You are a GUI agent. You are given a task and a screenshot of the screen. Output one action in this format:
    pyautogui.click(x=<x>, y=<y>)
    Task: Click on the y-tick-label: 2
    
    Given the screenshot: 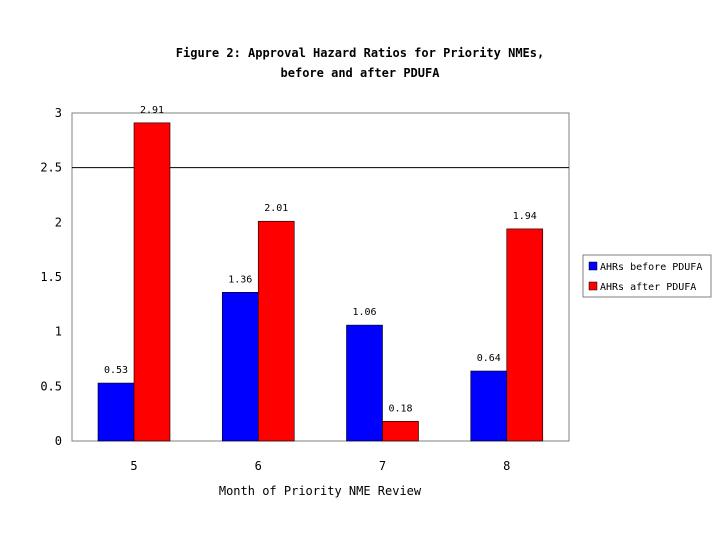 What is the action you would take?
    pyautogui.click(x=58, y=222)
    